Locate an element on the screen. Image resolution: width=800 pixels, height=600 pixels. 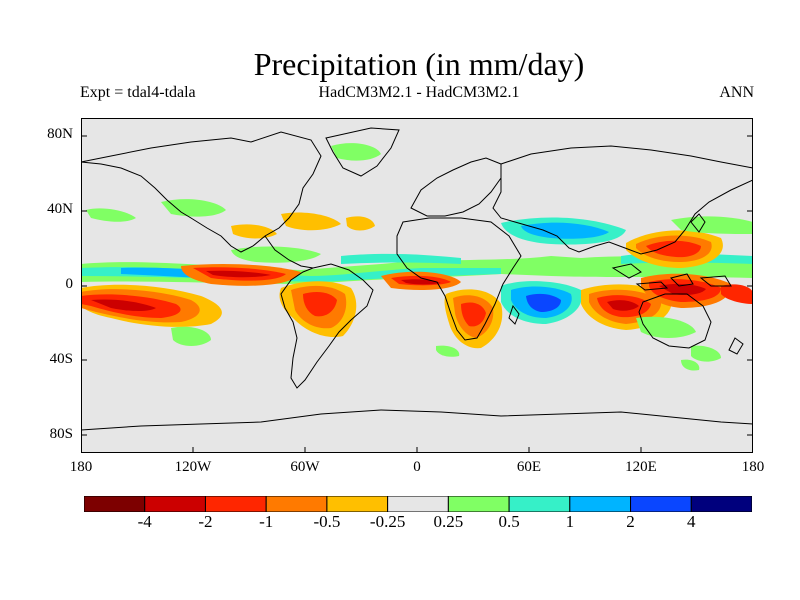
colorbar-label: -1 is located at coordinates (266, 521).